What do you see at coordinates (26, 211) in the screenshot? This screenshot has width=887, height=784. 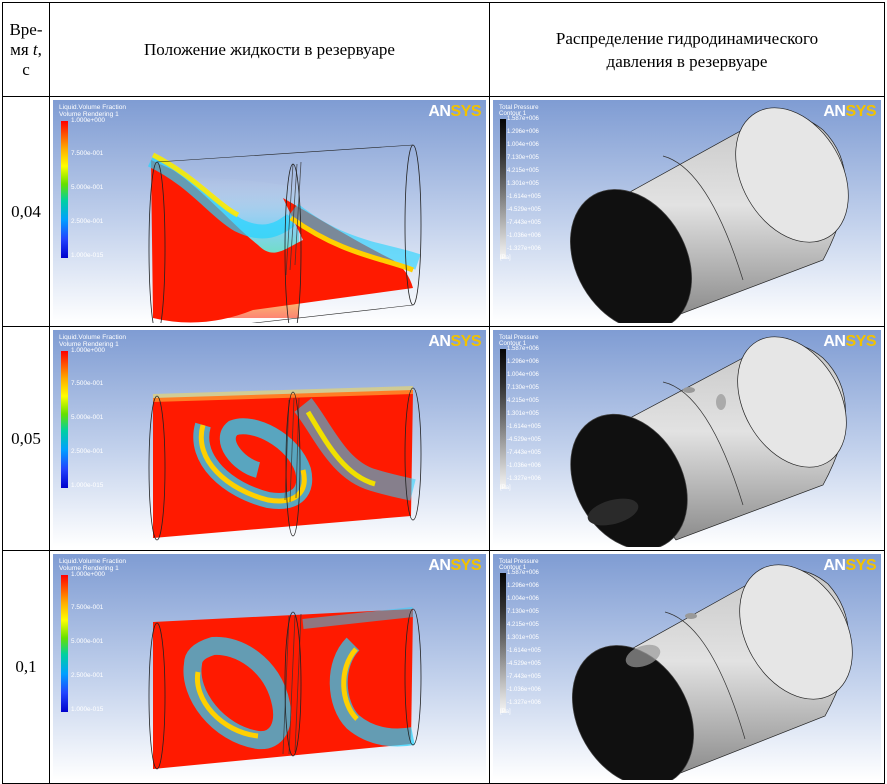 I see `time-cell: 0,04` at bounding box center [26, 211].